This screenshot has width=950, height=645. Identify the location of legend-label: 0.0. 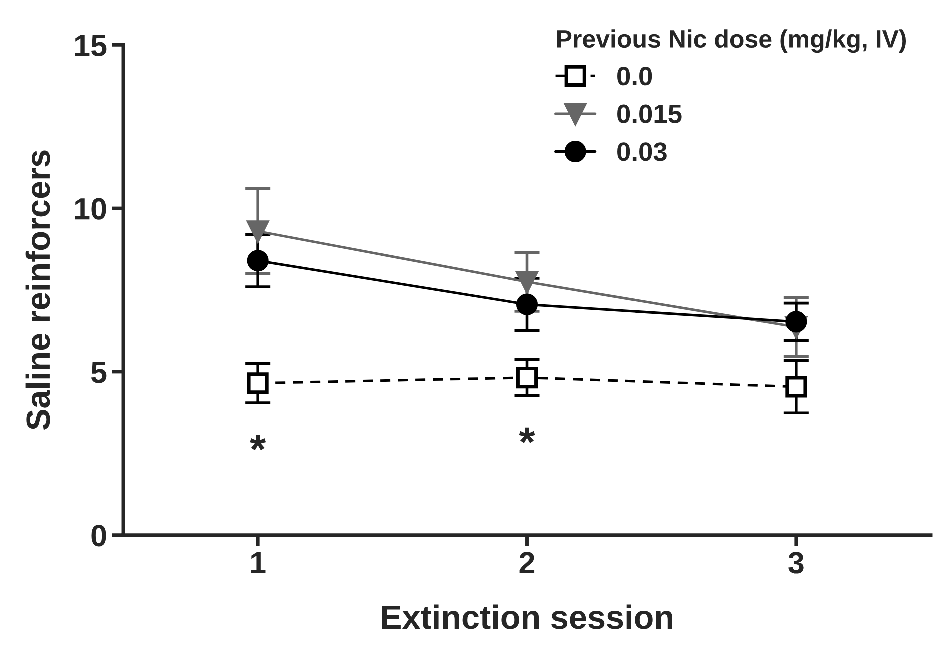
(635, 76).